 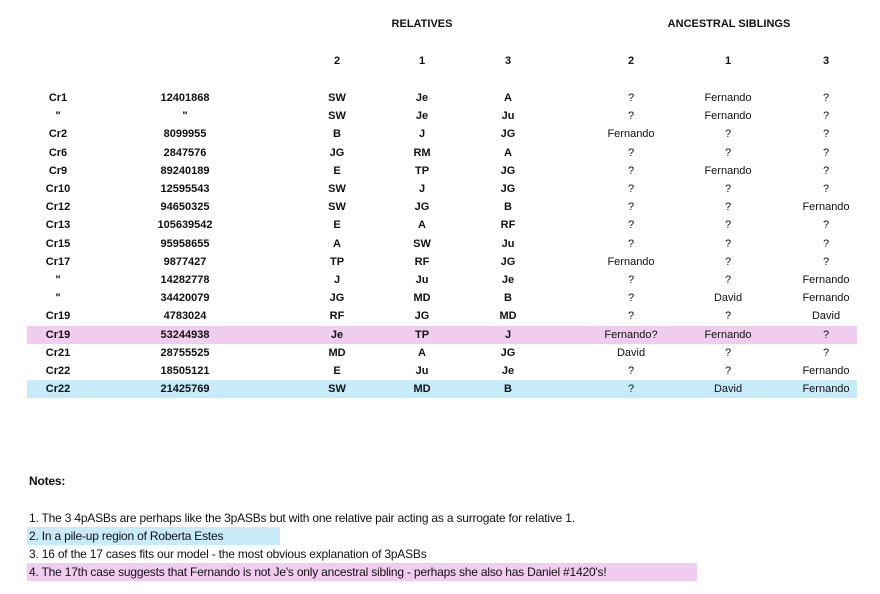 I want to click on table-row: Cr19 4783024 RF JG MD?? David, so click(x=442, y=316).